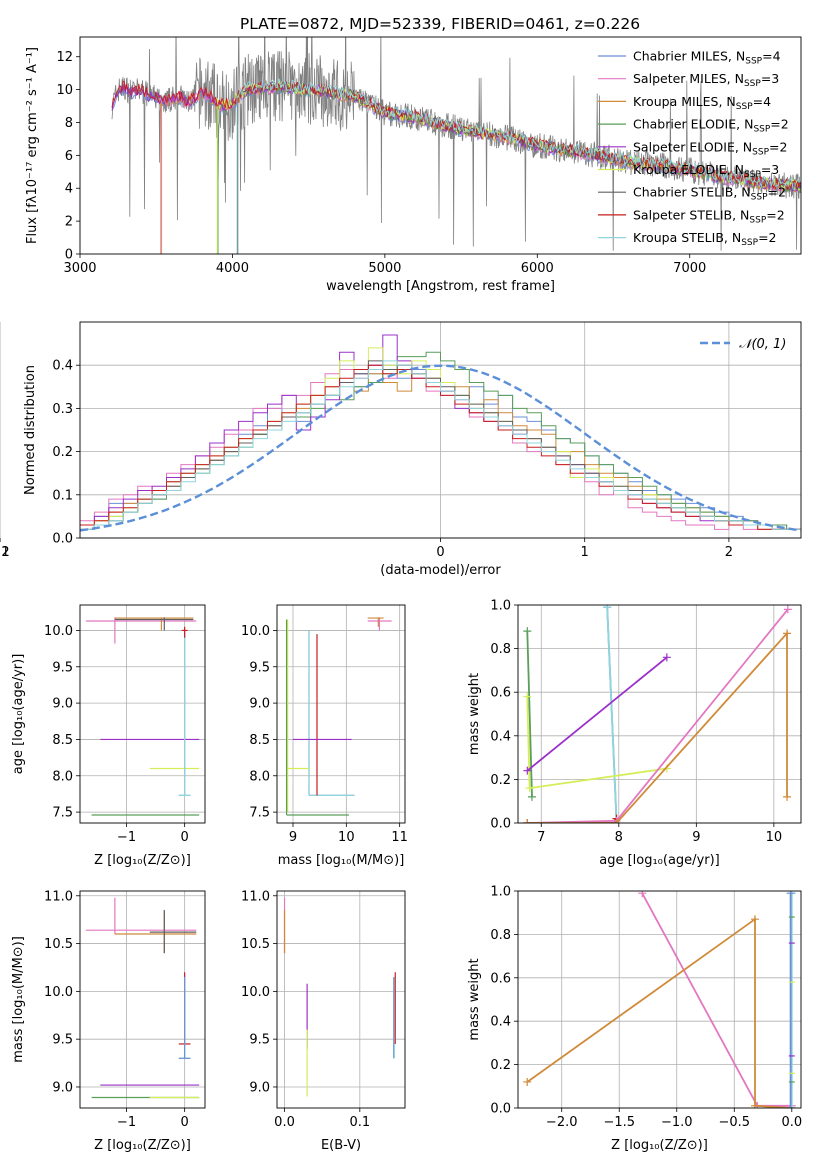 Image resolution: width=819 pixels, height=1170 pixels. What do you see at coordinates (64, 90) in the screenshot?
I see `y-tick-label: 10` at bounding box center [64, 90].